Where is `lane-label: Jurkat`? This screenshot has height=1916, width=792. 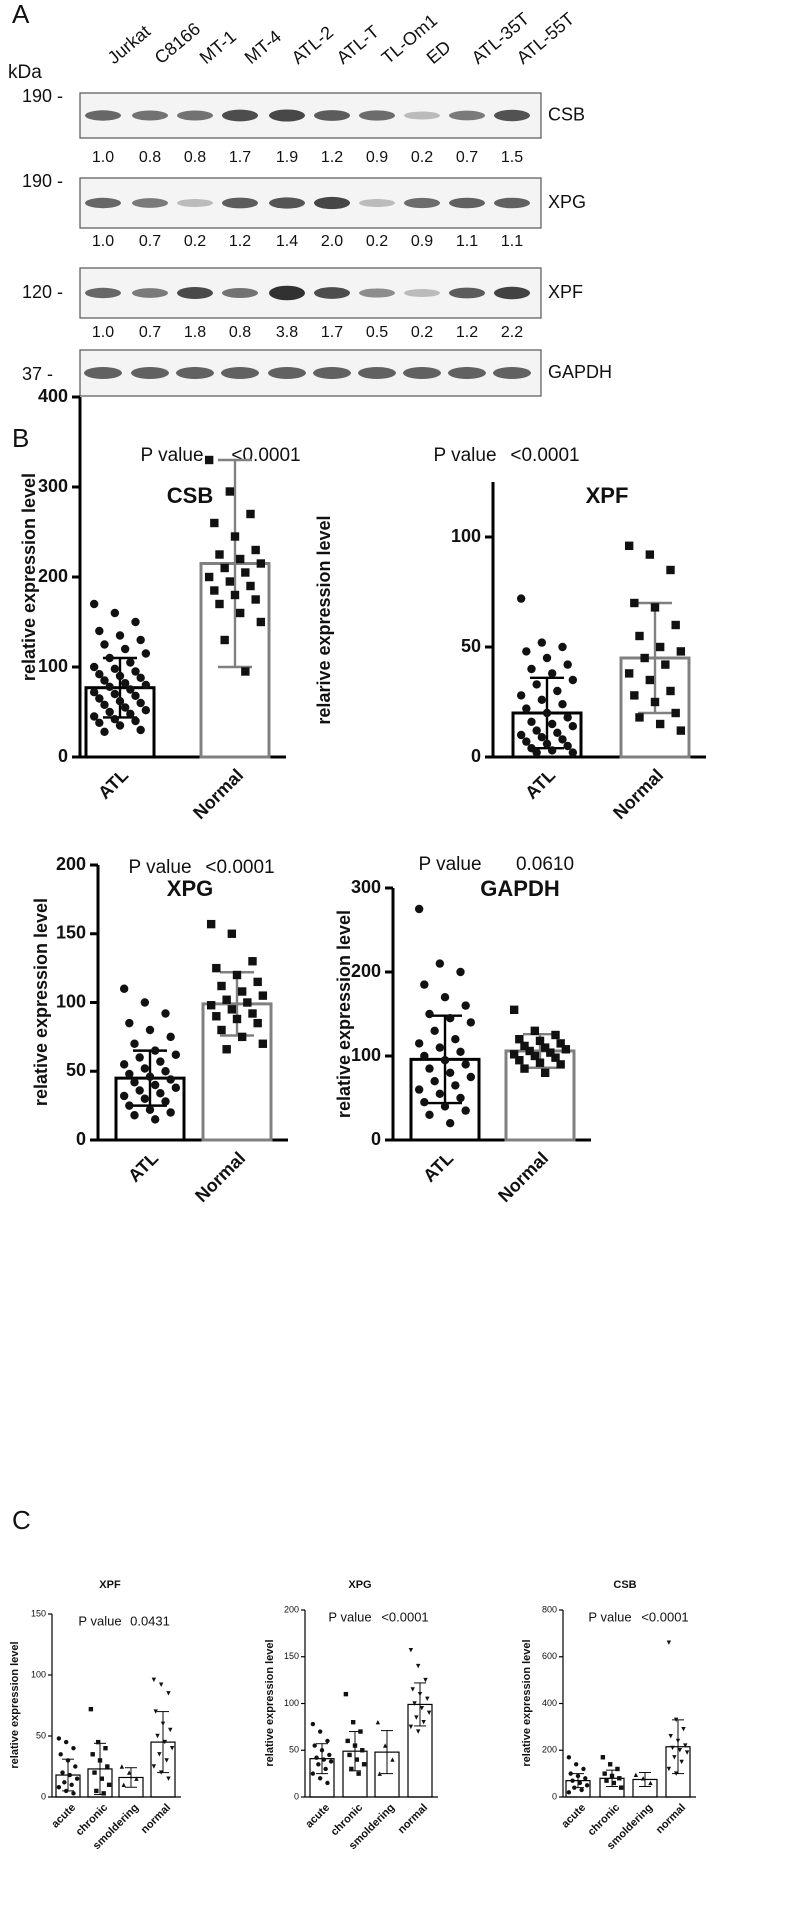 lane-label: Jurkat is located at coordinates (129, 44).